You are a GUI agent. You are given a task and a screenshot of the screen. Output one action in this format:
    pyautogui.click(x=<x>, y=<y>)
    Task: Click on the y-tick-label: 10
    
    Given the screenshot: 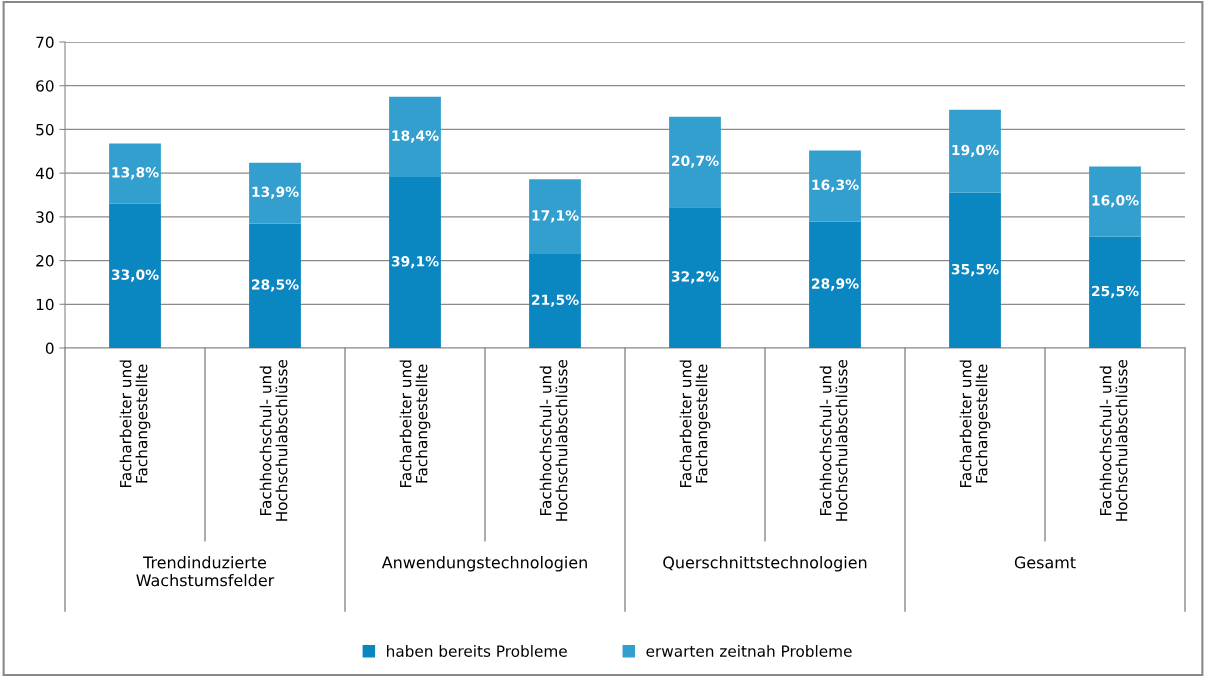 What is the action you would take?
    pyautogui.click(x=45, y=304)
    